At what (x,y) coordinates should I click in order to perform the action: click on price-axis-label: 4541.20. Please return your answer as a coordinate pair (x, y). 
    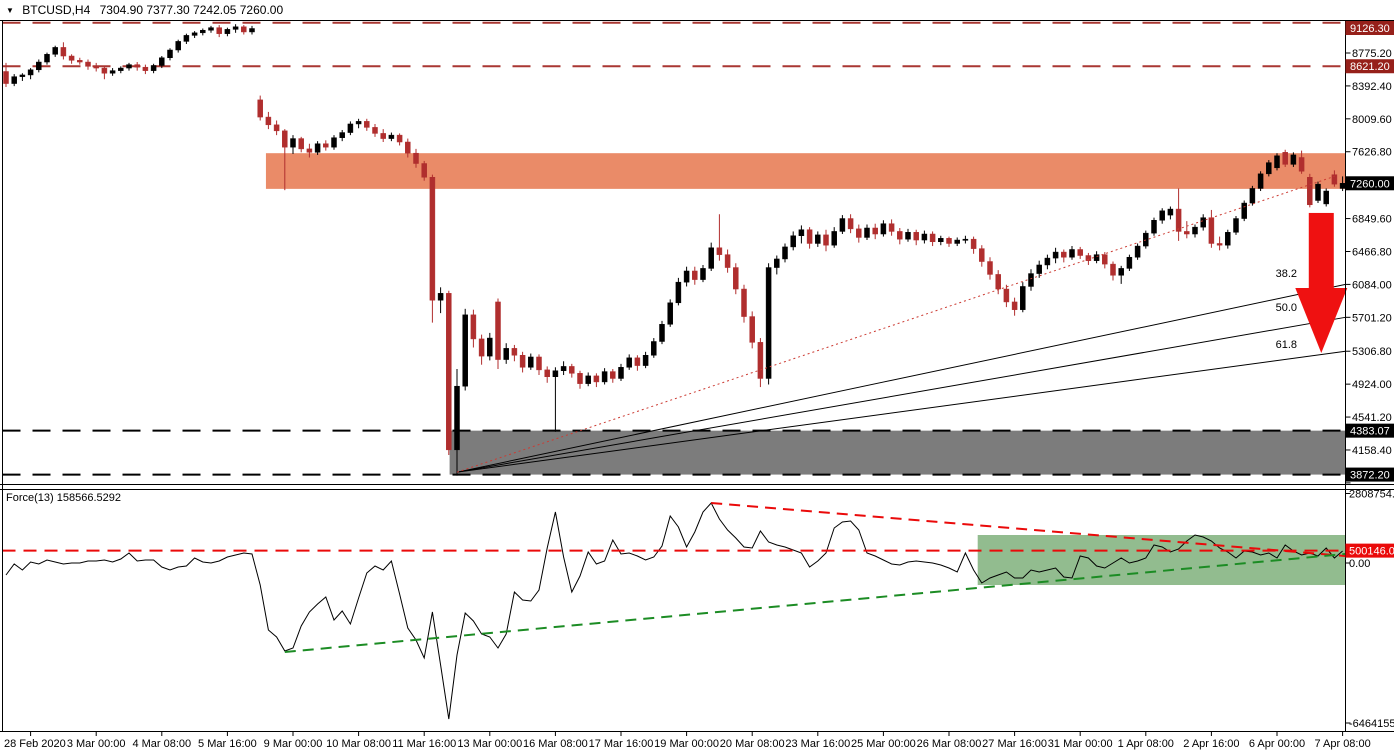
    Looking at the image, I should click on (1372, 418).